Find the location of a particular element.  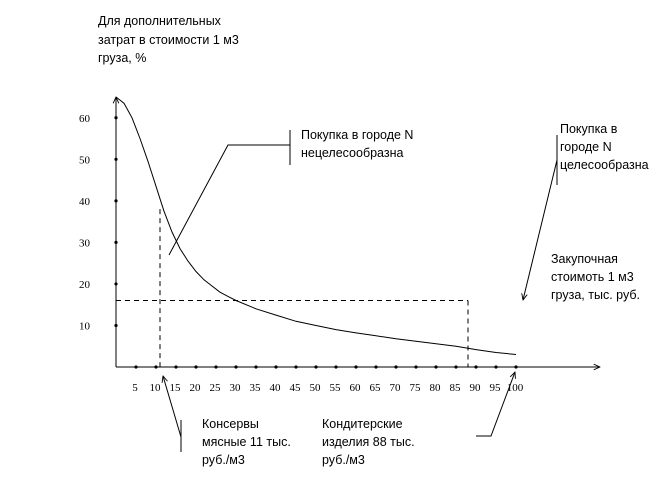

x-tick-label: 40 is located at coordinates (276, 388).